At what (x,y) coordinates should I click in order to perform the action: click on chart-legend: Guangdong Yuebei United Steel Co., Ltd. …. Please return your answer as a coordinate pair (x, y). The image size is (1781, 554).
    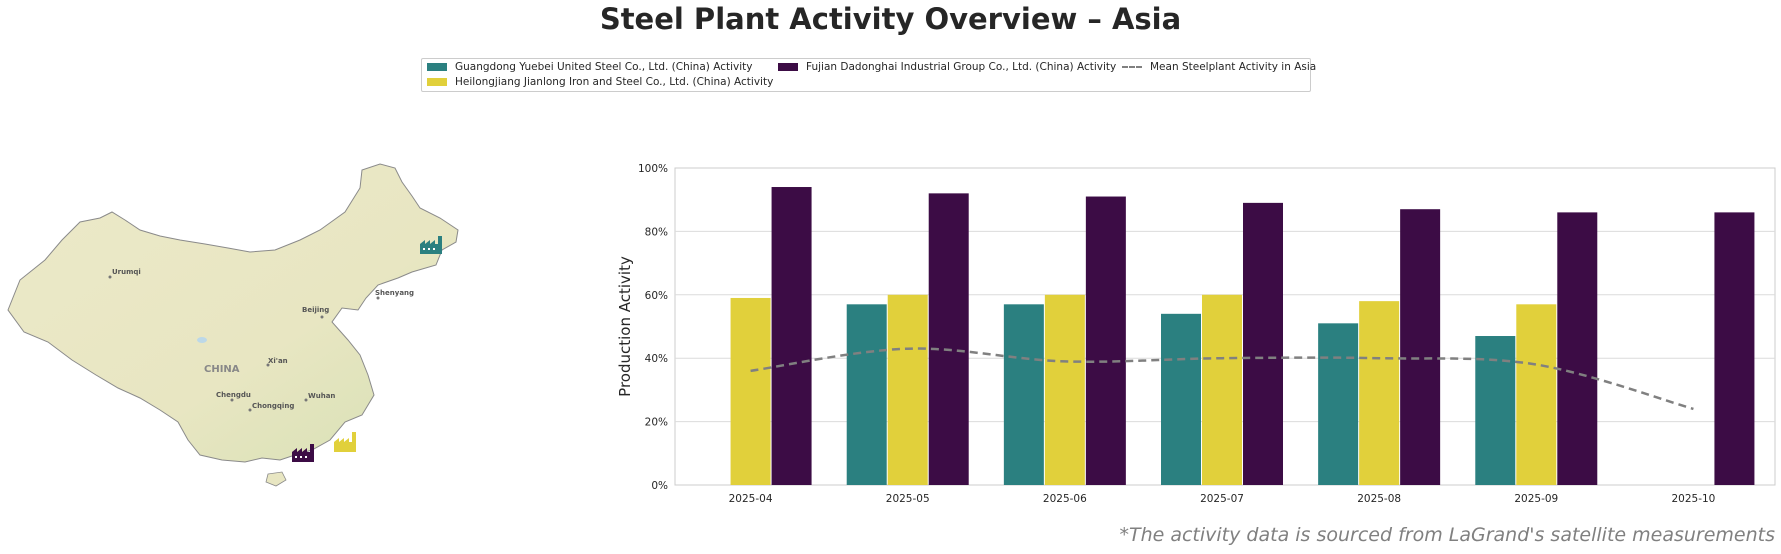
    Looking at the image, I should click on (868, 75).